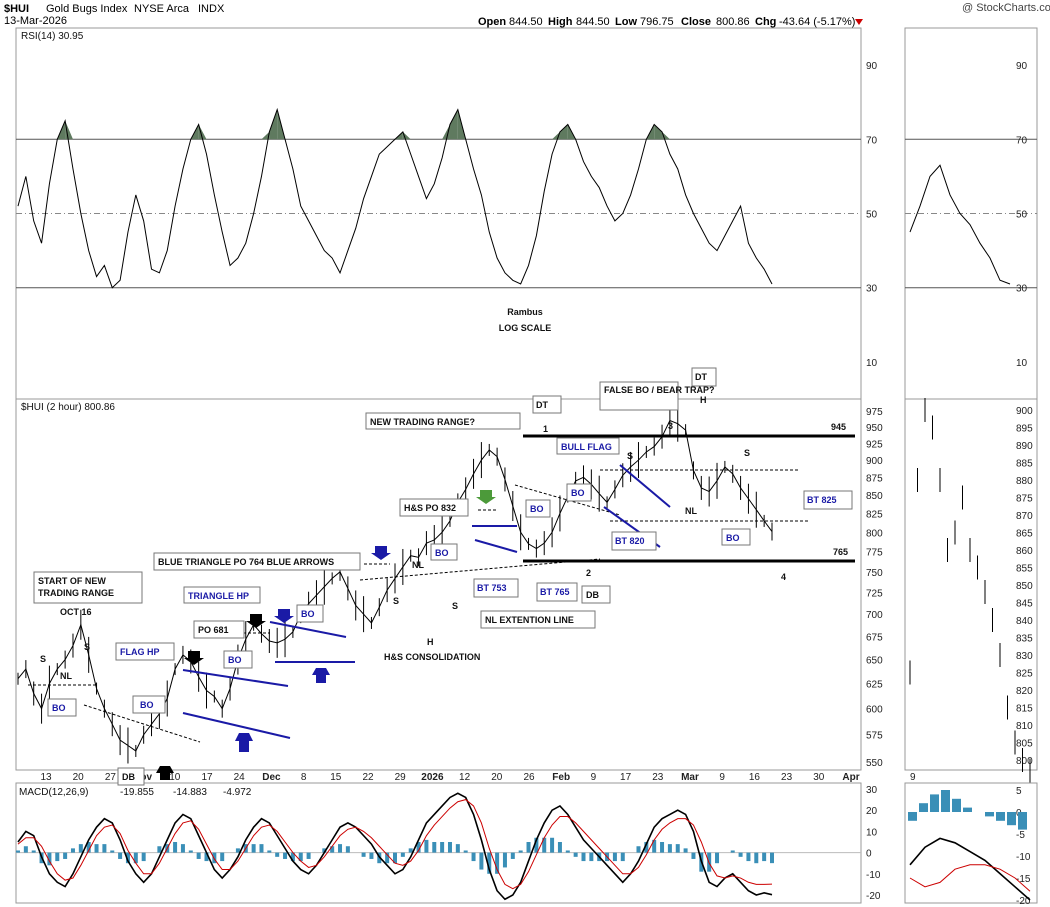  Describe the element at coordinates (162, 9) in the screenshot. I see `exchange: NYSE Arca` at that location.